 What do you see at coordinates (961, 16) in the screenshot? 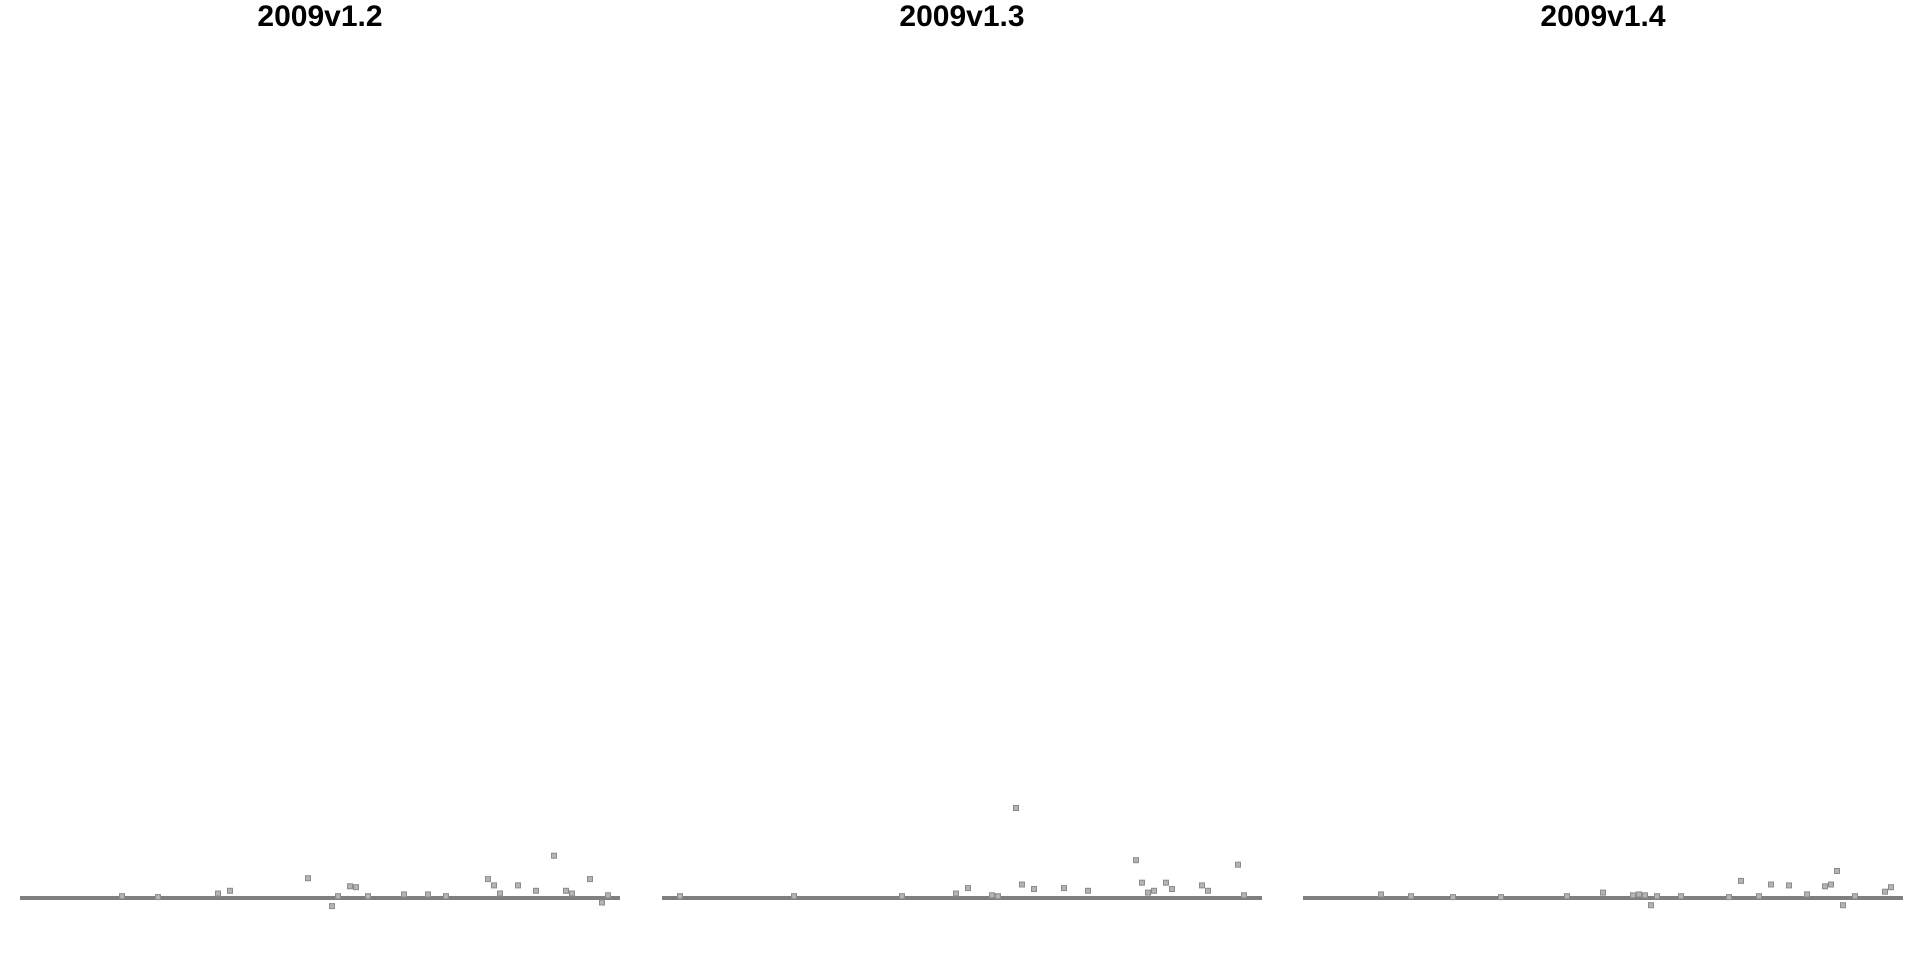
I see `panel-title: 2009v1.3` at bounding box center [961, 16].